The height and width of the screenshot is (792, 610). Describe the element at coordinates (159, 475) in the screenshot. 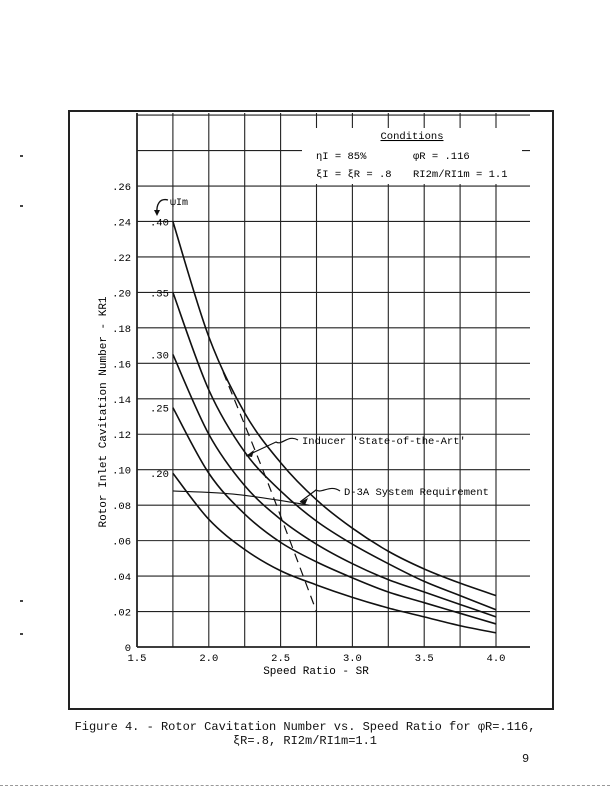

I see `curve-label: .20` at that location.